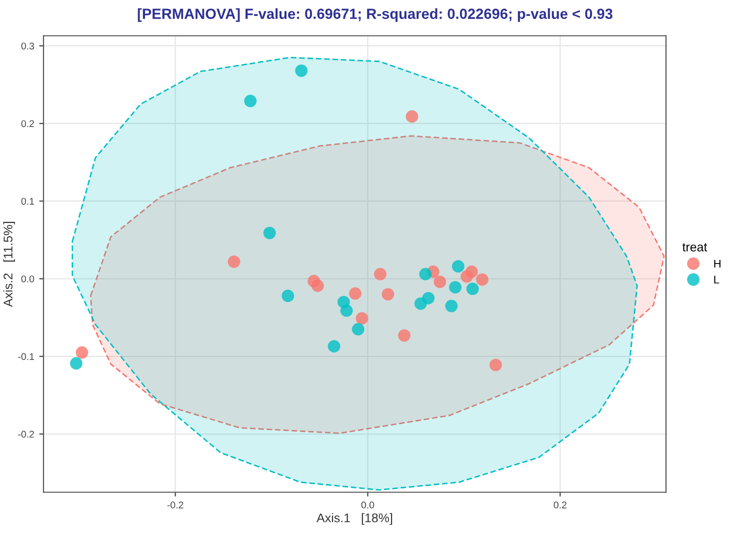 Image resolution: width=750 pixels, height=550 pixels. What do you see at coordinates (175, 505) in the screenshot?
I see `x-tick-label: -0.2` at bounding box center [175, 505].